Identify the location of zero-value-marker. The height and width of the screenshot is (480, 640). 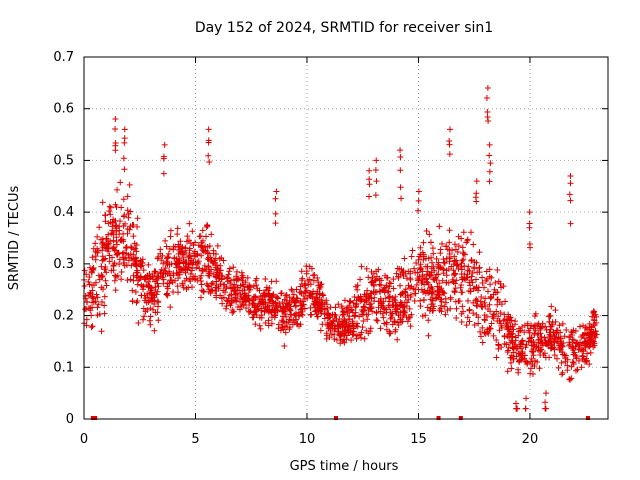
(335, 418).